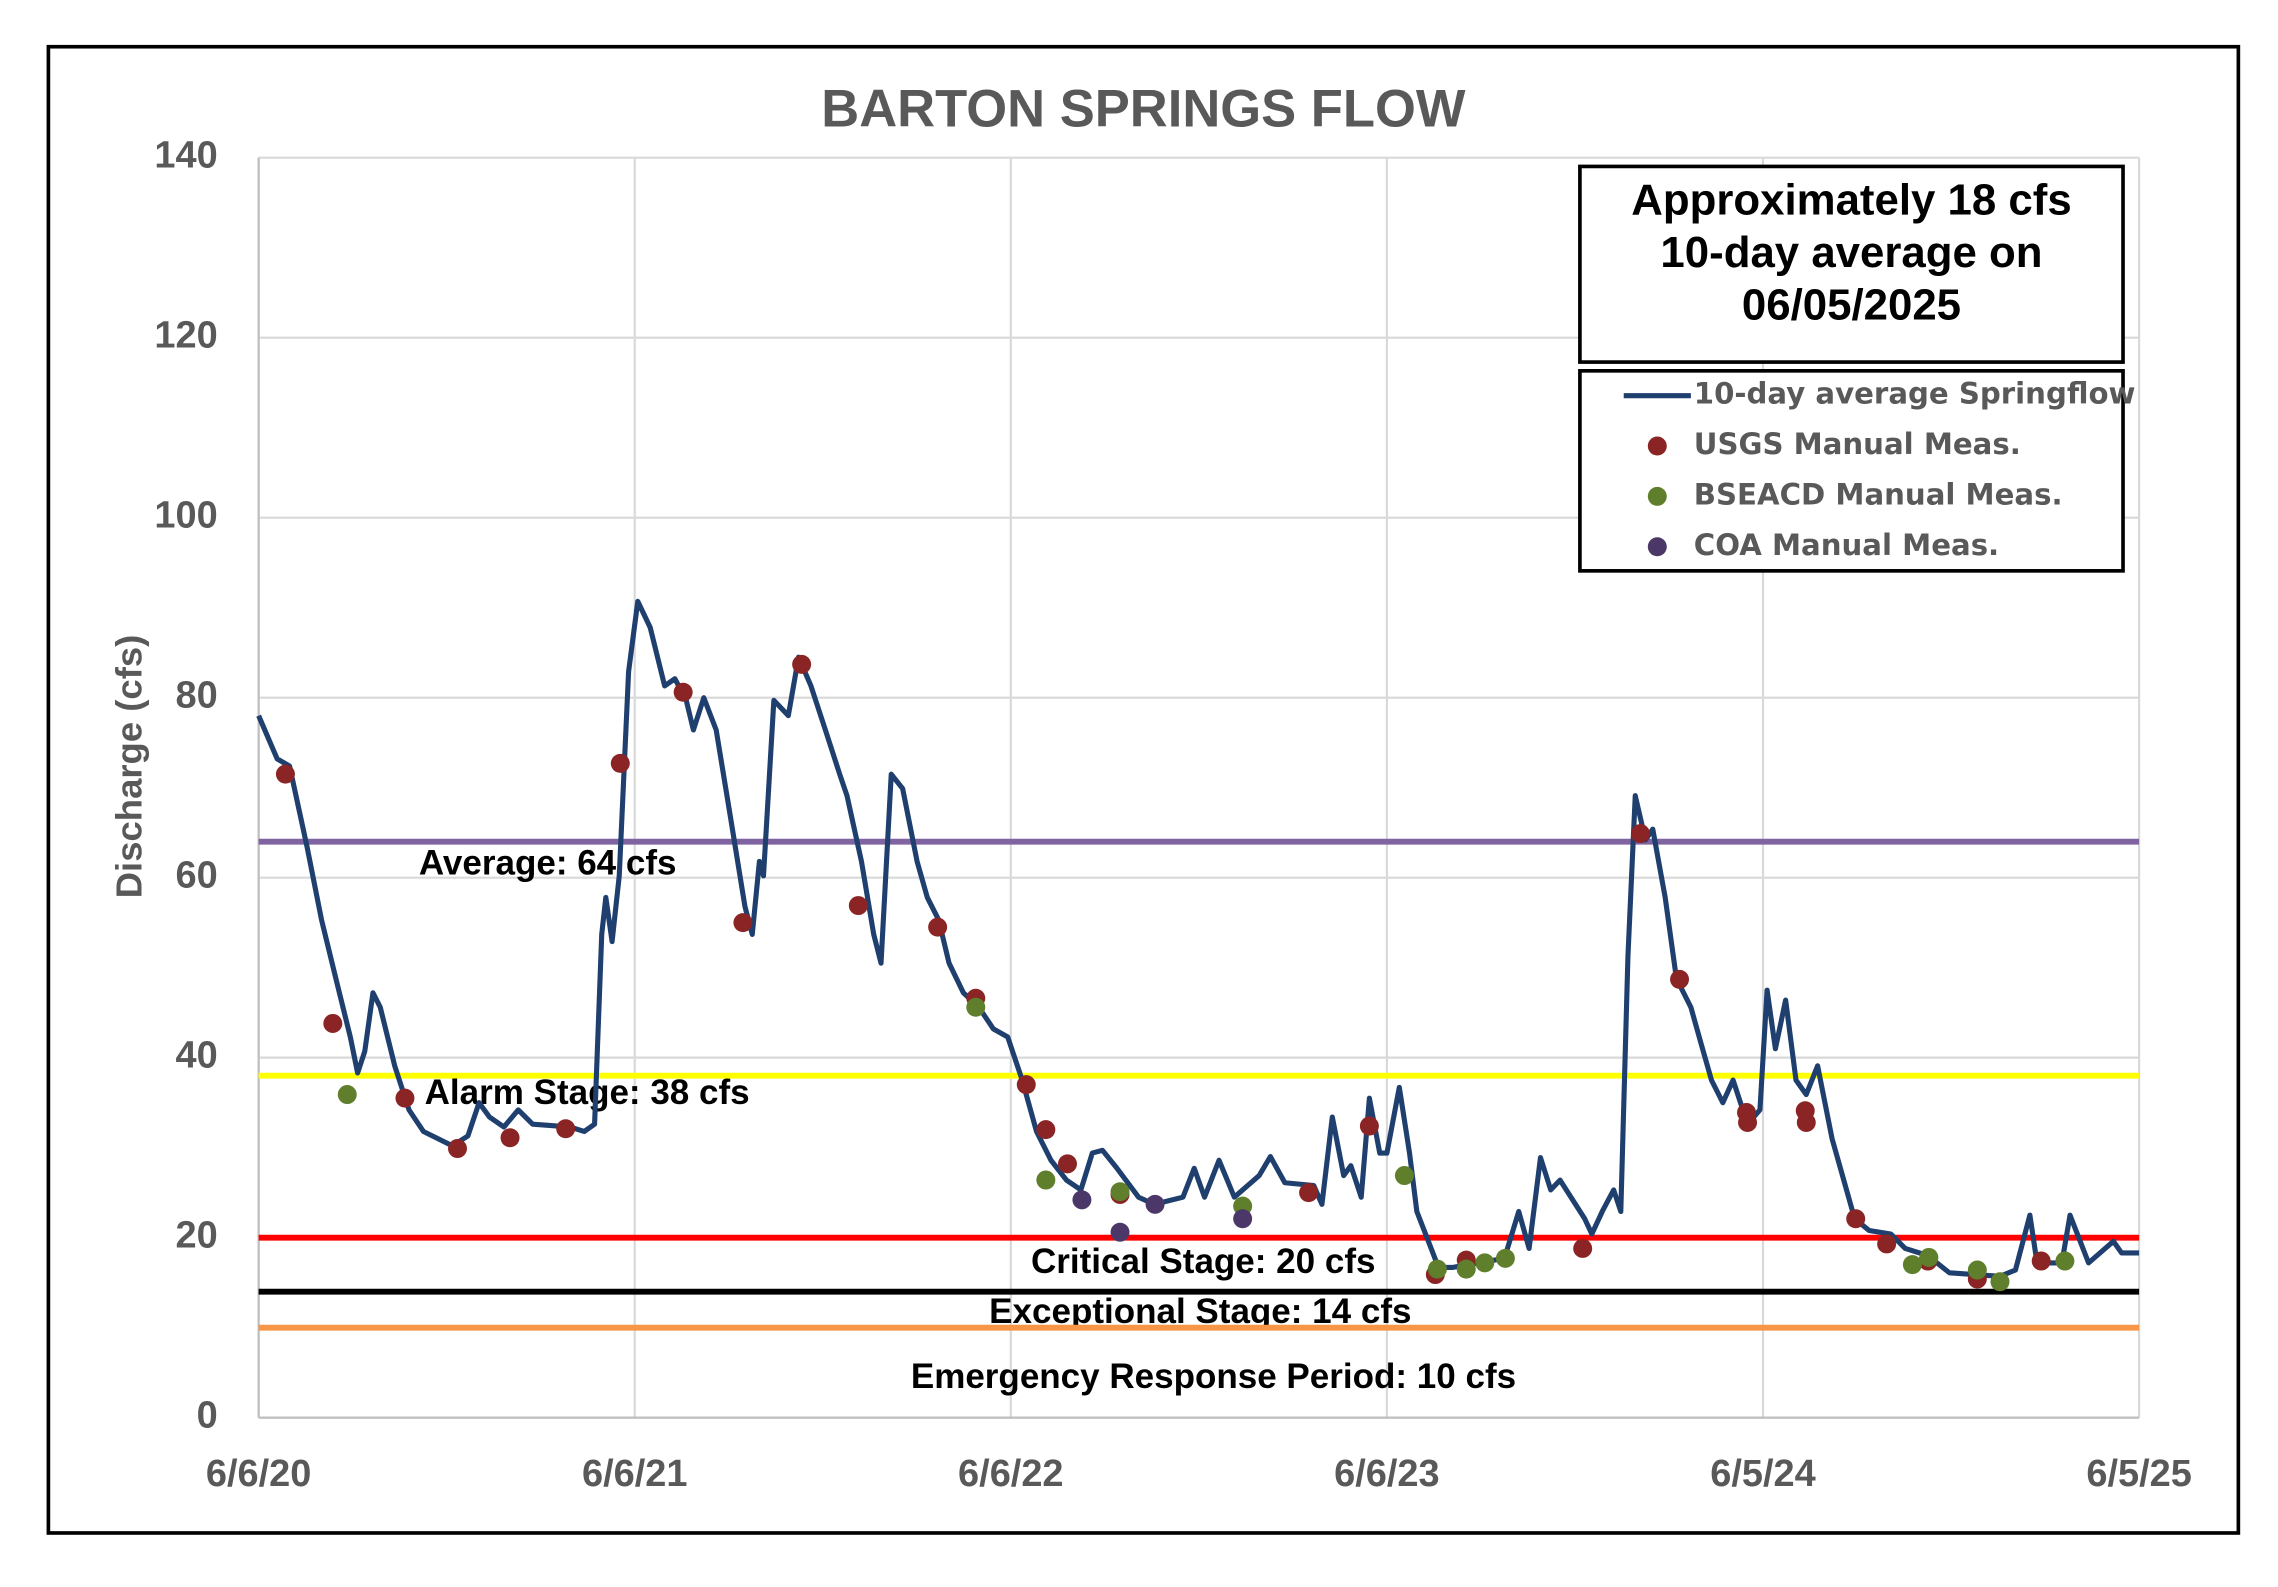 The height and width of the screenshot is (1587, 2278). I want to click on legend-label: BSEACD Manual Meas., so click(1878, 494).